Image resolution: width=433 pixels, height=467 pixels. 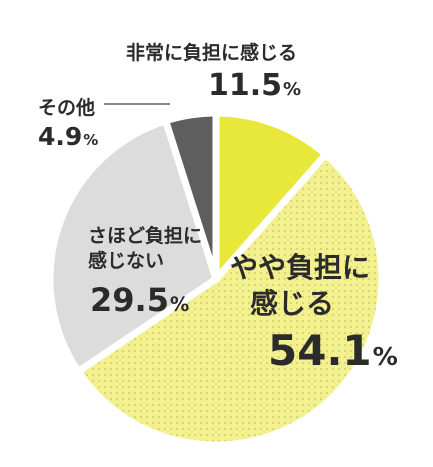 I want to click on label-very-burdened: 非常に負担に感じる 11.5%, so click(x=213, y=72).